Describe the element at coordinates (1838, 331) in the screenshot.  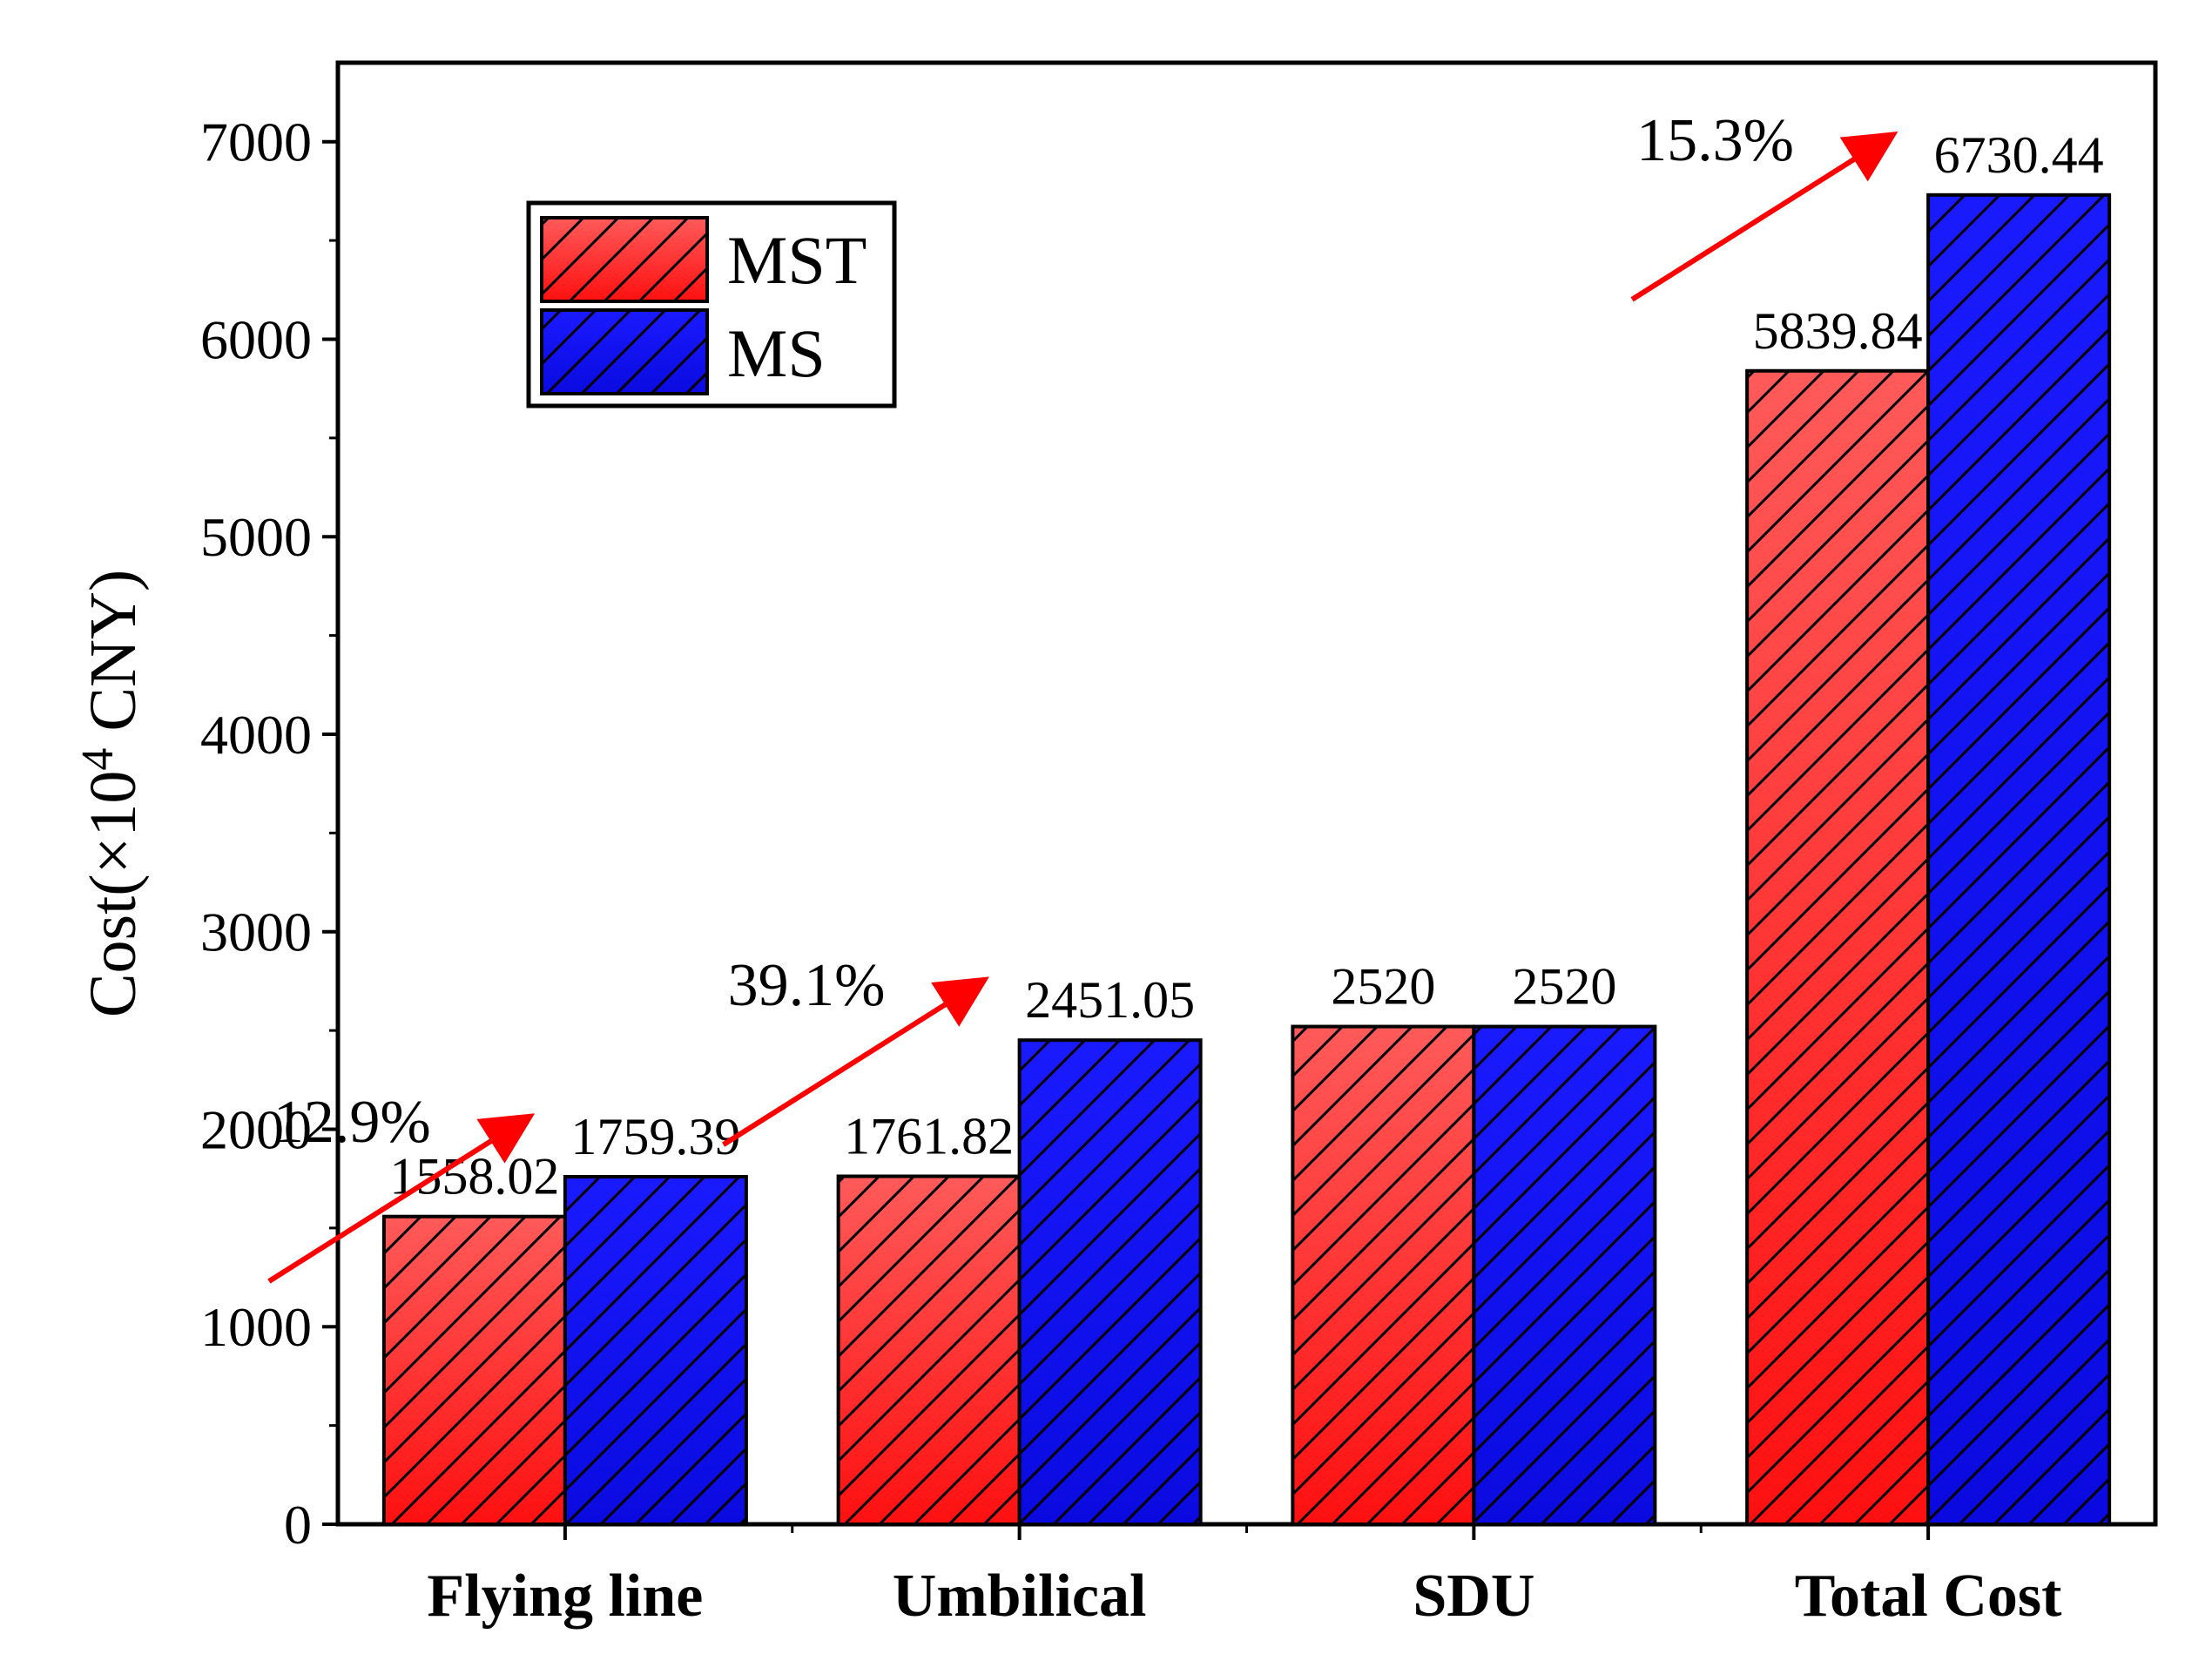
I see `value-label-mst-total-cost: 5839.84` at that location.